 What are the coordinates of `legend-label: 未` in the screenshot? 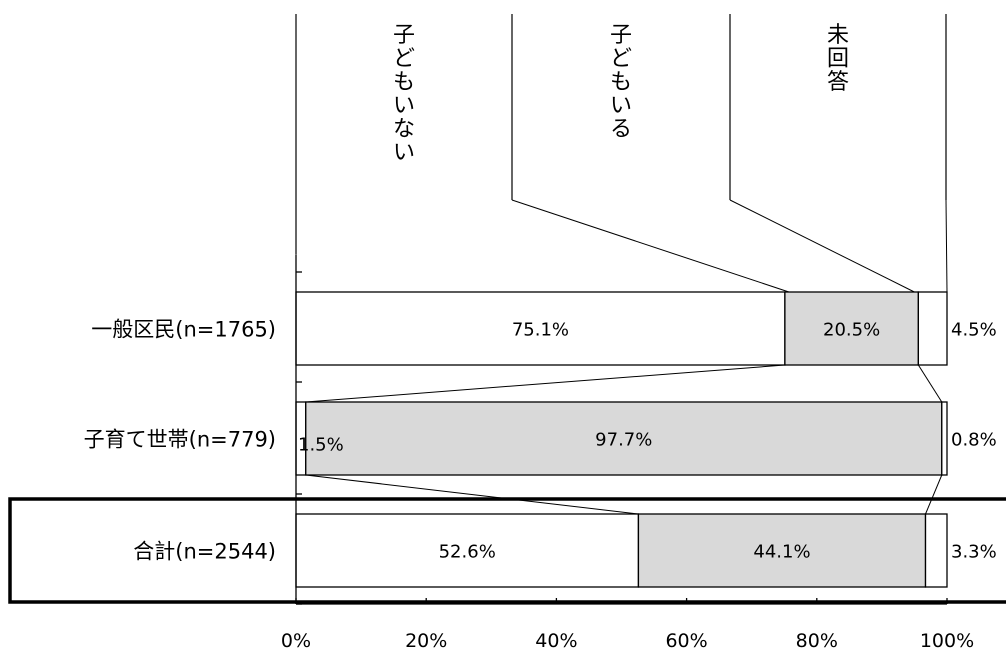 It's located at (838, 35).